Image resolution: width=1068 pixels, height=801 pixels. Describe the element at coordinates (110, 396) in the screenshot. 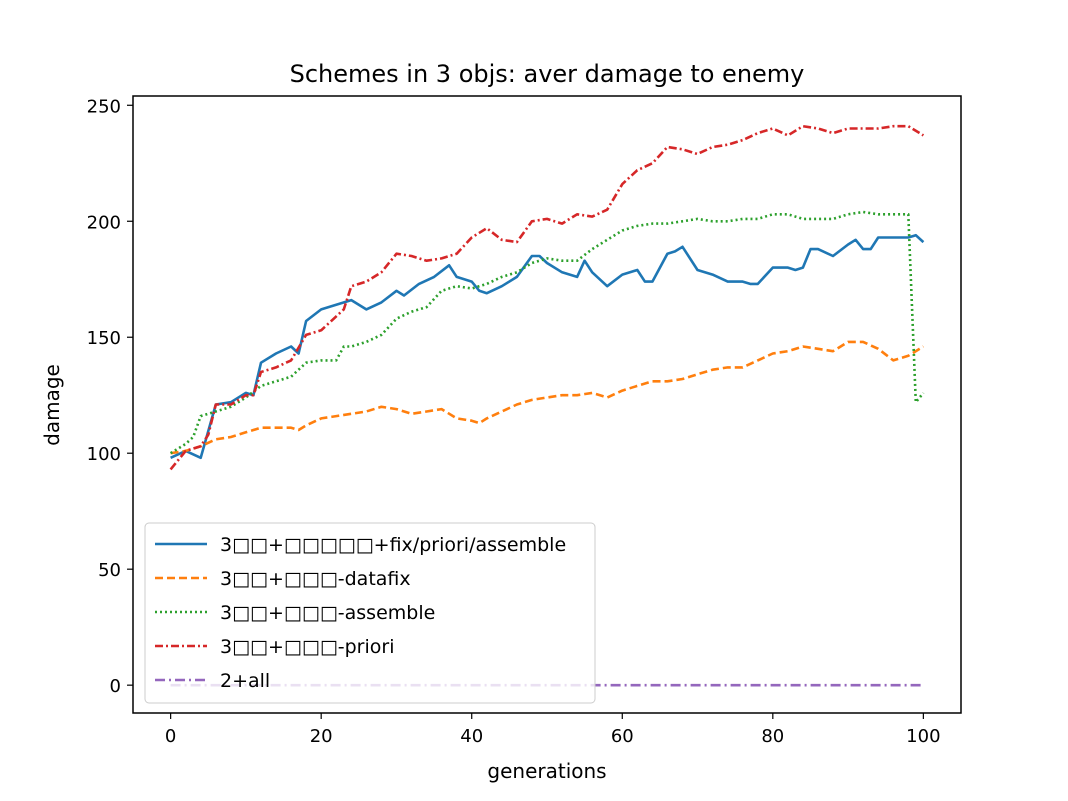

I see `y-axis-ticks: 0 50 100 150 200 250` at that location.